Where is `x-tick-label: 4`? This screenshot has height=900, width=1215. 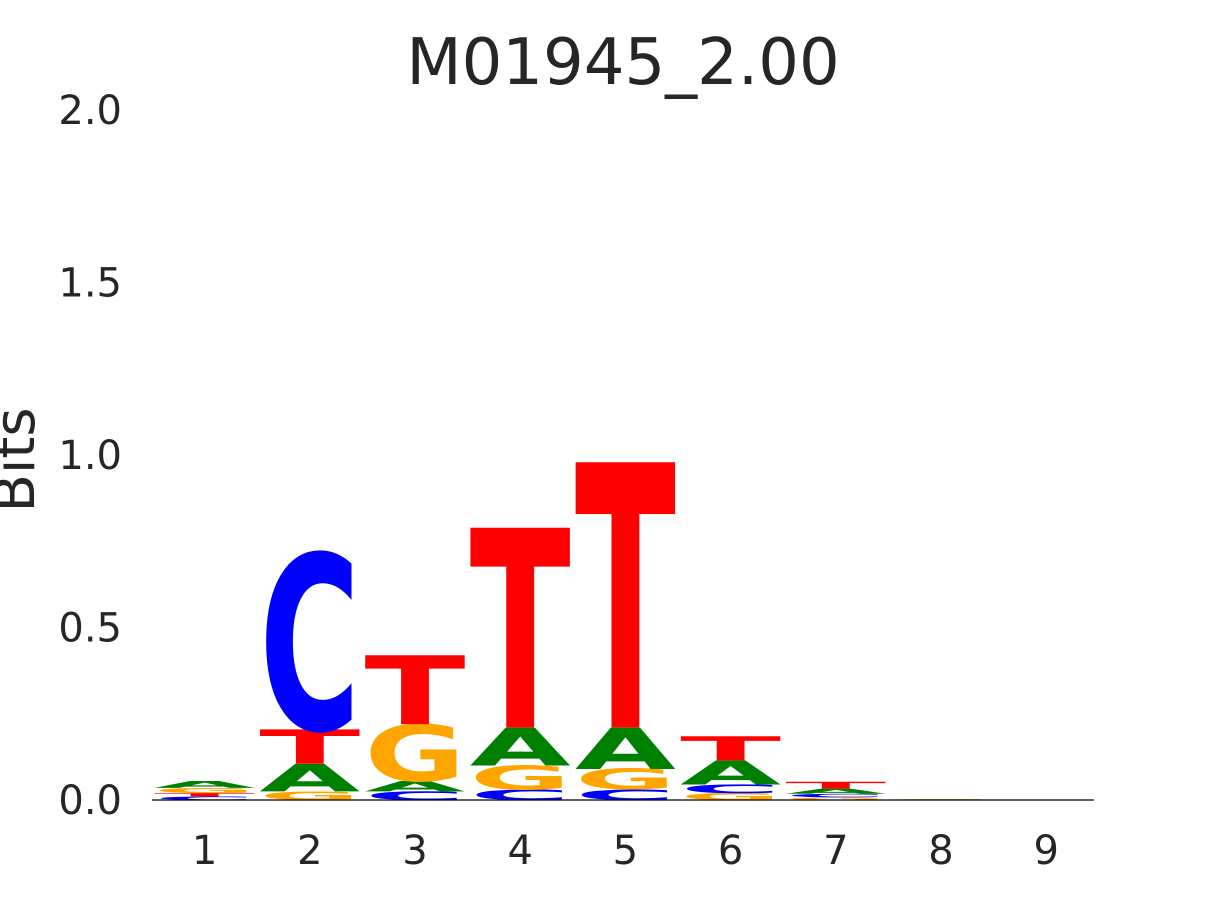 x-tick-label: 4 is located at coordinates (519, 851).